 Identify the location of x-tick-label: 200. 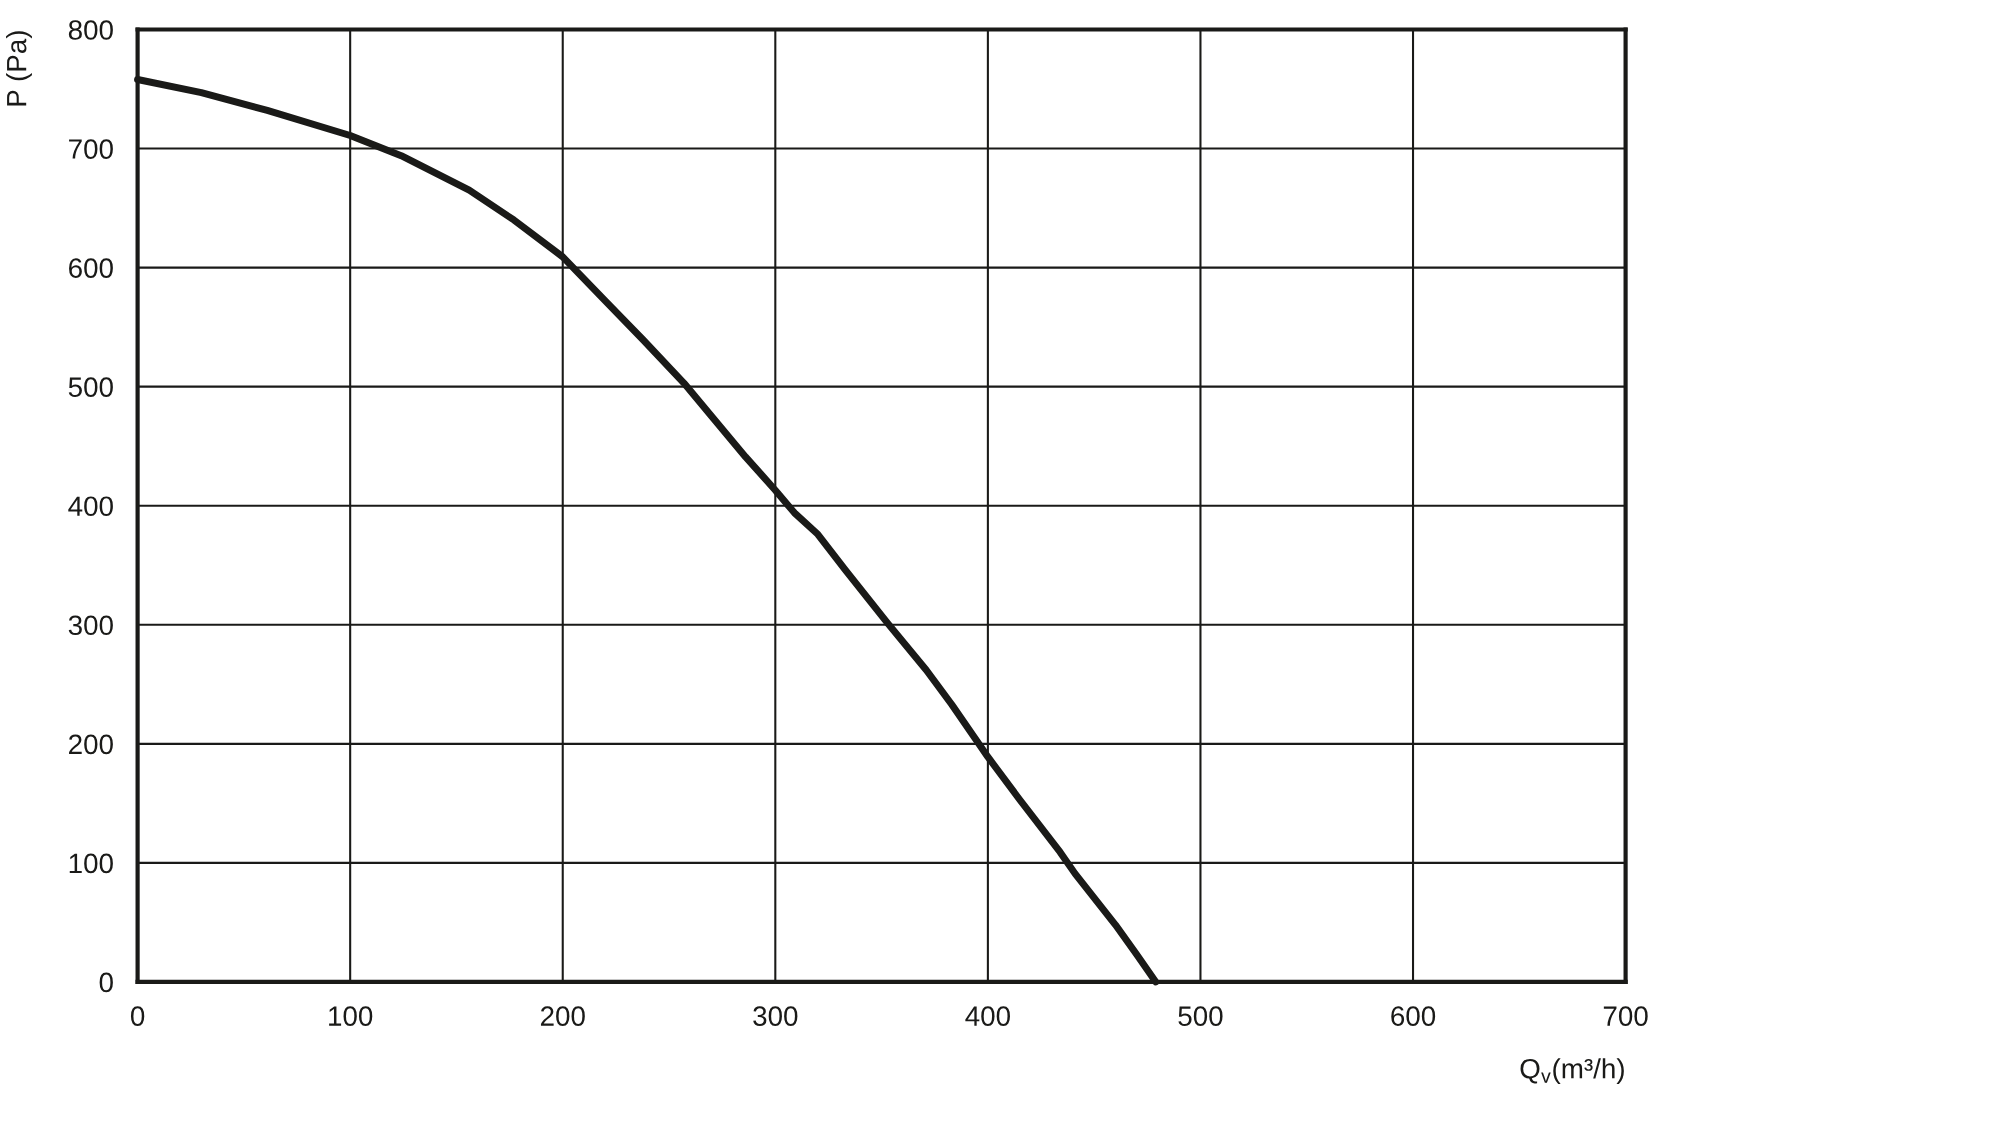
(562, 1016).